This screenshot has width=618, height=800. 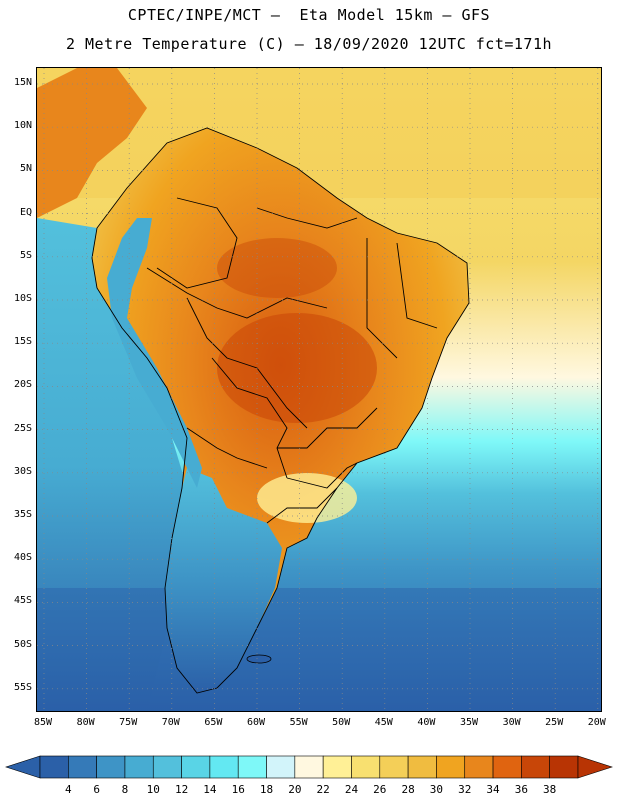 What do you see at coordinates (170, 722) in the screenshot?
I see `longitude-label: 70W` at bounding box center [170, 722].